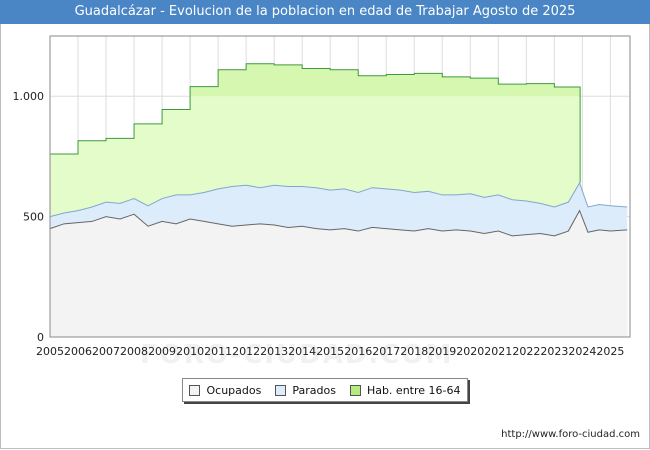 The width and height of the screenshot is (650, 450). Describe the element at coordinates (218, 351) in the screenshot. I see `x-tick-label-2011: 2011` at that location.